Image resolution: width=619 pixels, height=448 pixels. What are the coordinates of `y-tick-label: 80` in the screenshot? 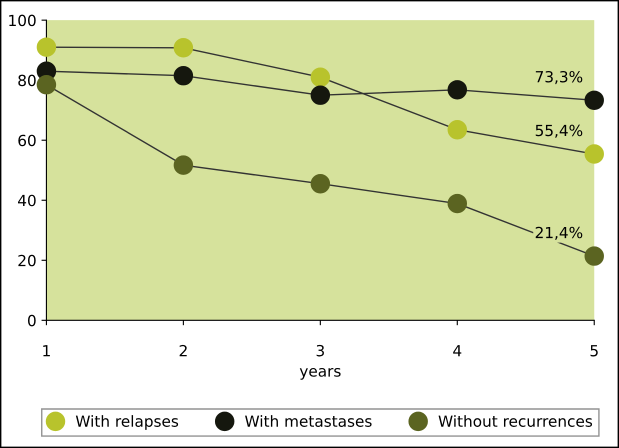 It's located at (27, 80).